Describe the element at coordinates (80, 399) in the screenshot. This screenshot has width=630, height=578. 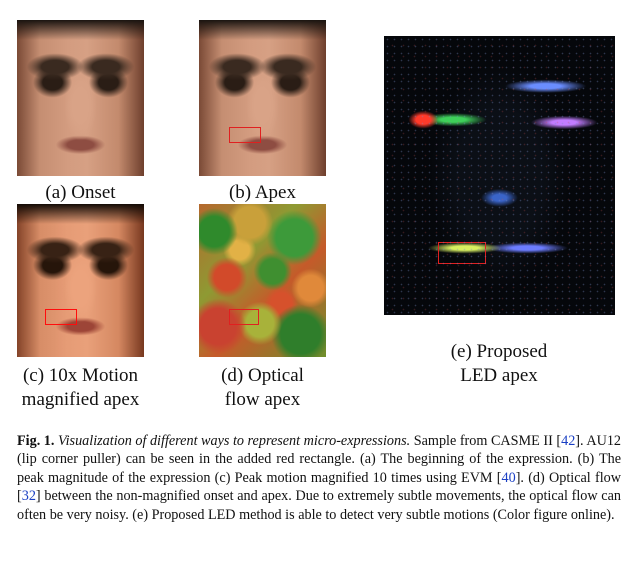
I see `label-magnified-line2: magnified apex` at that location.